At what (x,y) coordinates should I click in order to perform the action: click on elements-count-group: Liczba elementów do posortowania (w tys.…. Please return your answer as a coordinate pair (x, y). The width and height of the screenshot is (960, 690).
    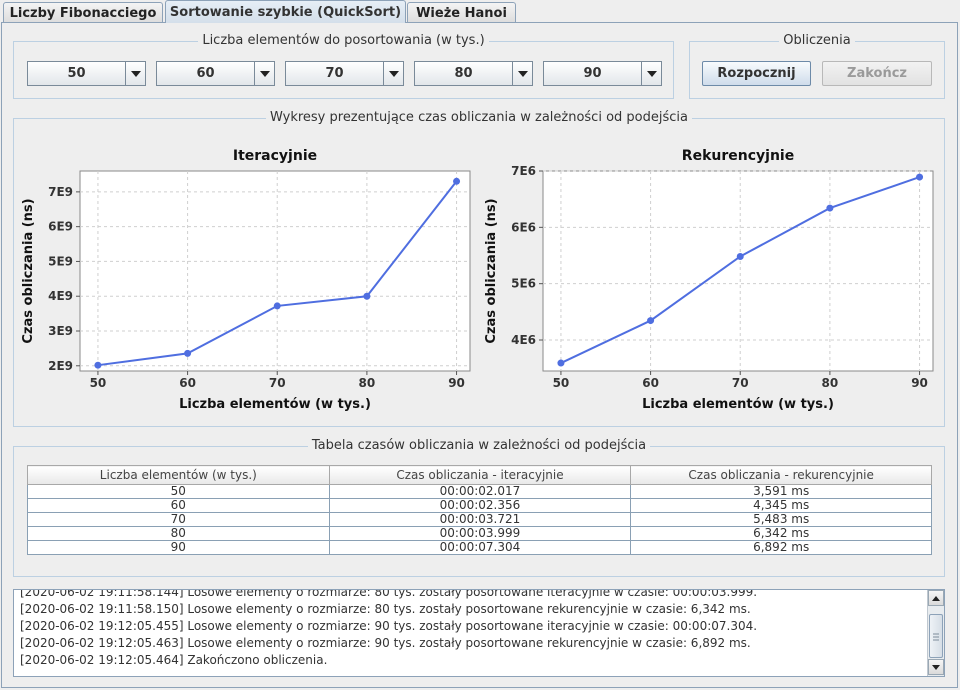
    Looking at the image, I should click on (343, 66).